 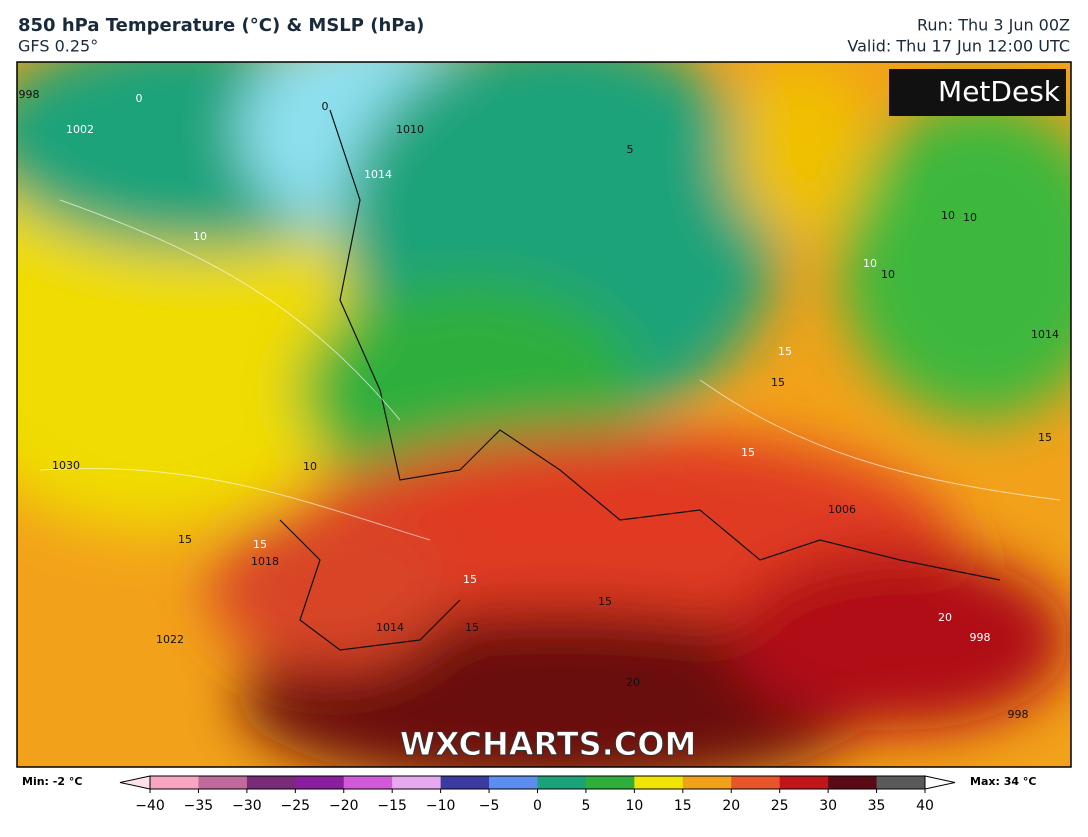 I want to click on colorbar-tick-label: 30, so click(x=828, y=806).